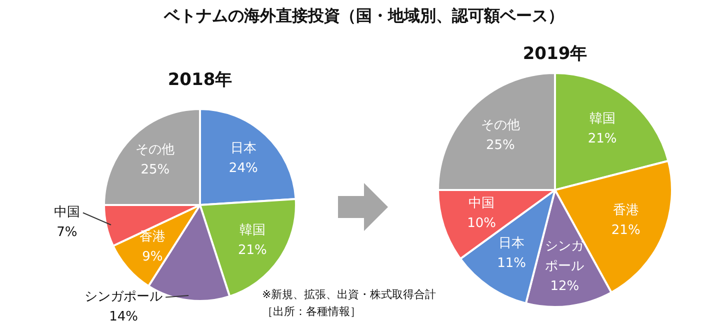  What do you see at coordinates (481, 224) in the screenshot?
I see `data-label: 10%` at bounding box center [481, 224].